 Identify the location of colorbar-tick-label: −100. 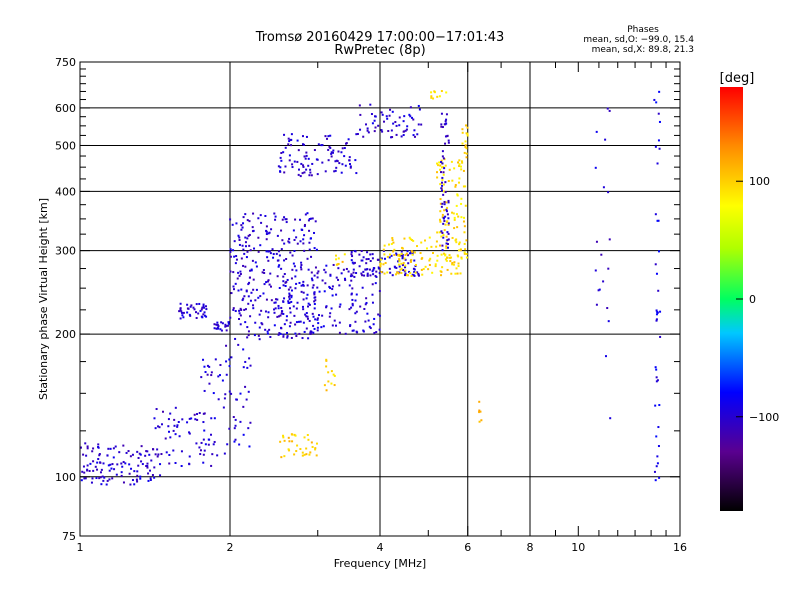
(764, 417).